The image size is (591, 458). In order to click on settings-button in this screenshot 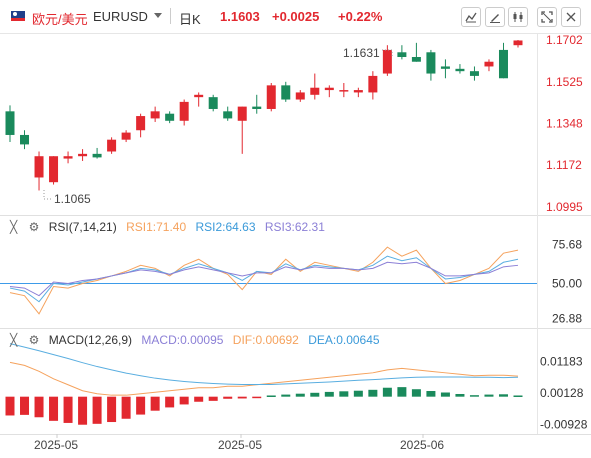, I will do `click(571, 17)`.